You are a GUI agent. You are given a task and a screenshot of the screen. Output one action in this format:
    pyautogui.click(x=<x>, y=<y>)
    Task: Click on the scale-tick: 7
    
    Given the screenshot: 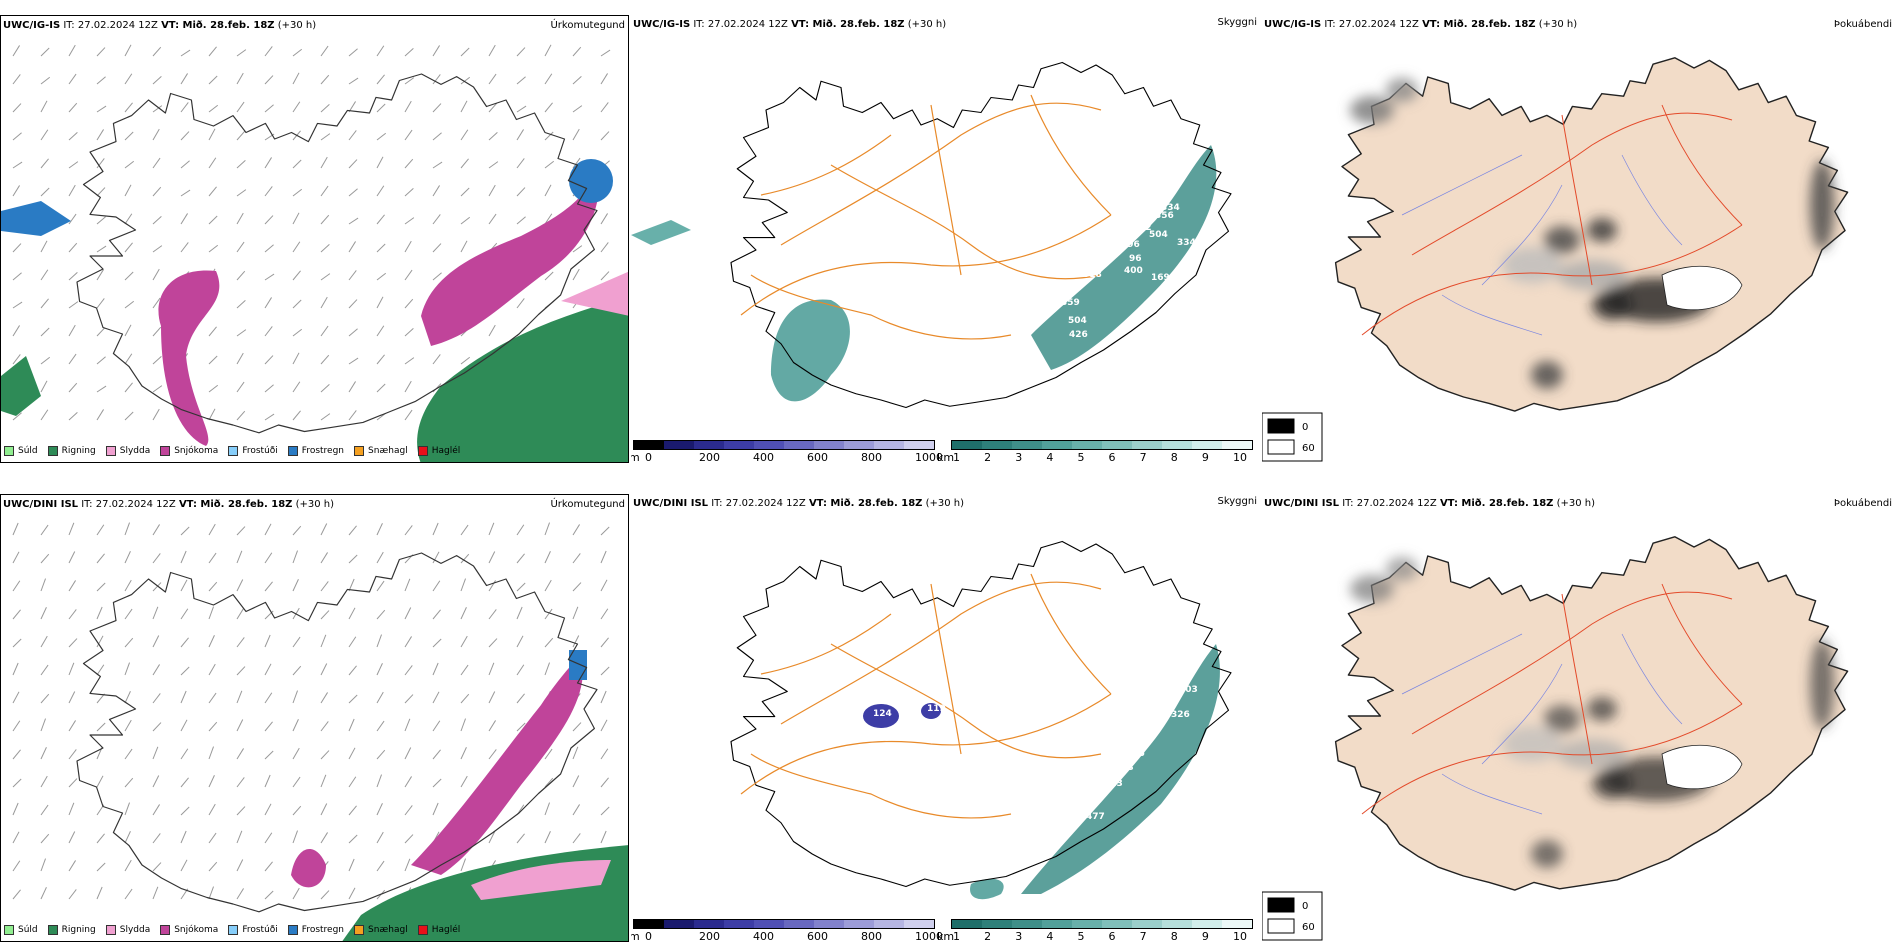 What is the action you would take?
    pyautogui.click(x=1143, y=457)
    